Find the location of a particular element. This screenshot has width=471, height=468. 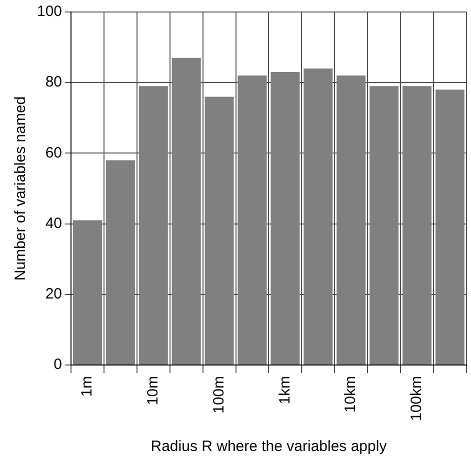

x-tick-label: 100m is located at coordinates (219, 395).